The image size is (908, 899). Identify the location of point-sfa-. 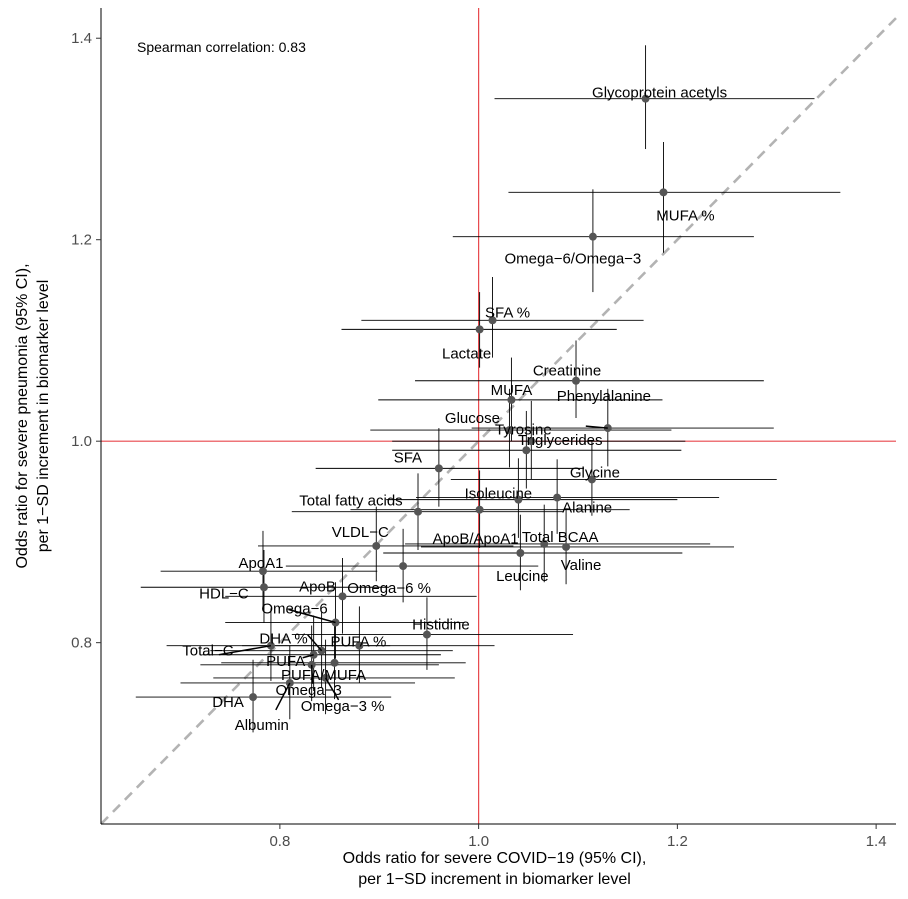
(492, 320).